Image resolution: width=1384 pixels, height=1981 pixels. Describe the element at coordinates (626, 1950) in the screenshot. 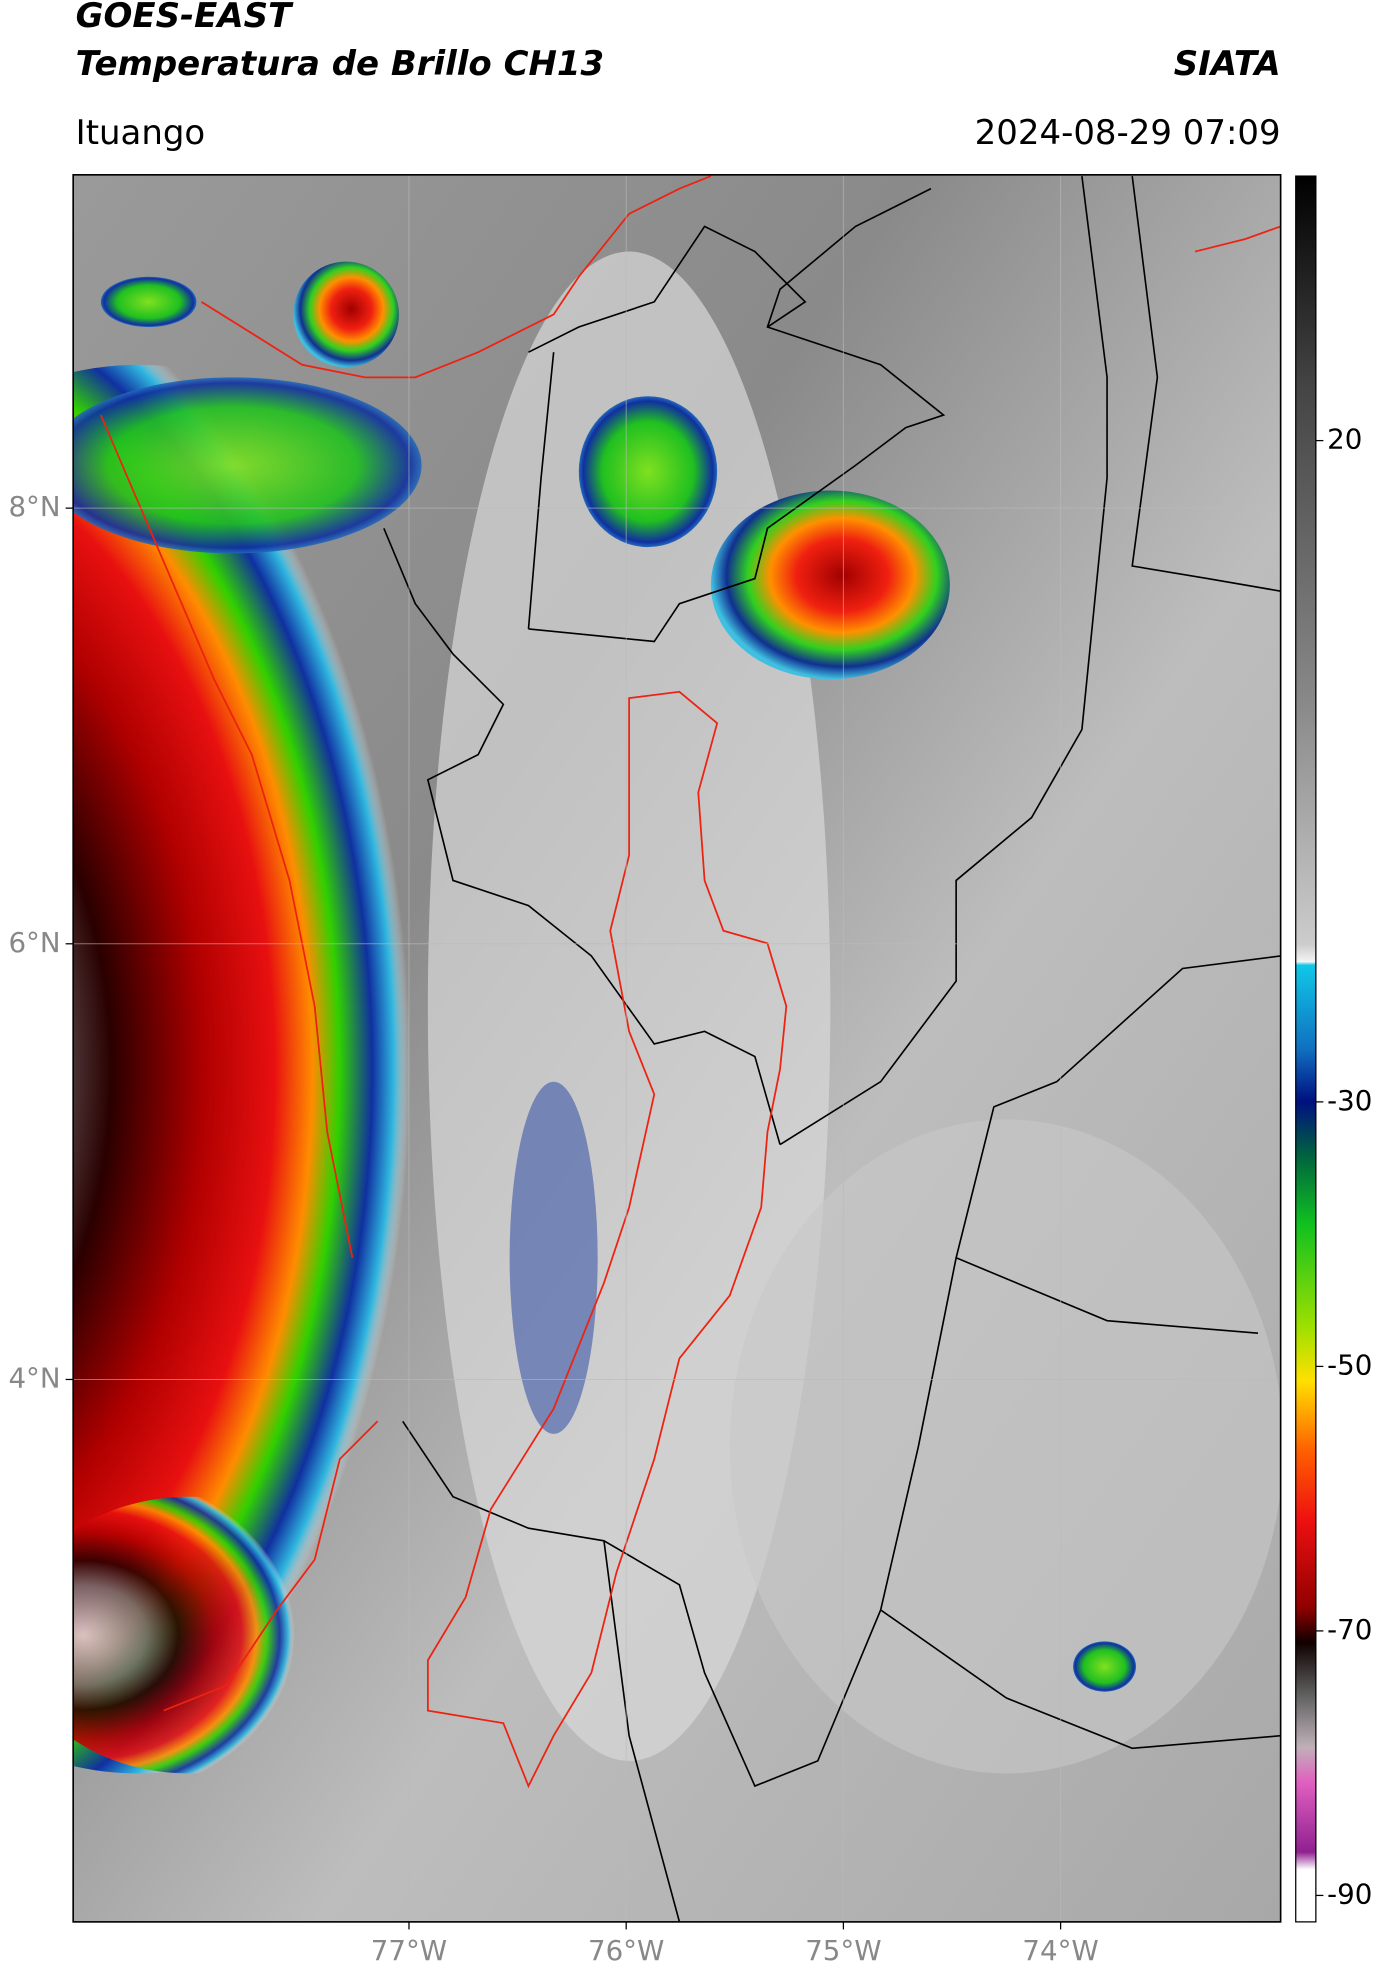

I see `x-tick-label: 76°W` at that location.